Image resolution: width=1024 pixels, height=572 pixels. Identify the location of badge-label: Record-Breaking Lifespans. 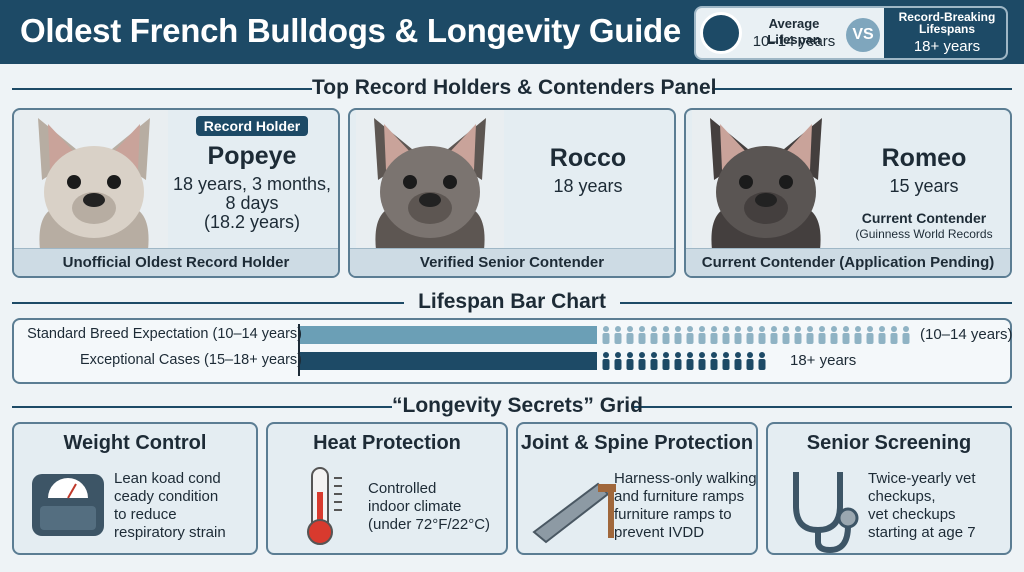
(947, 23).